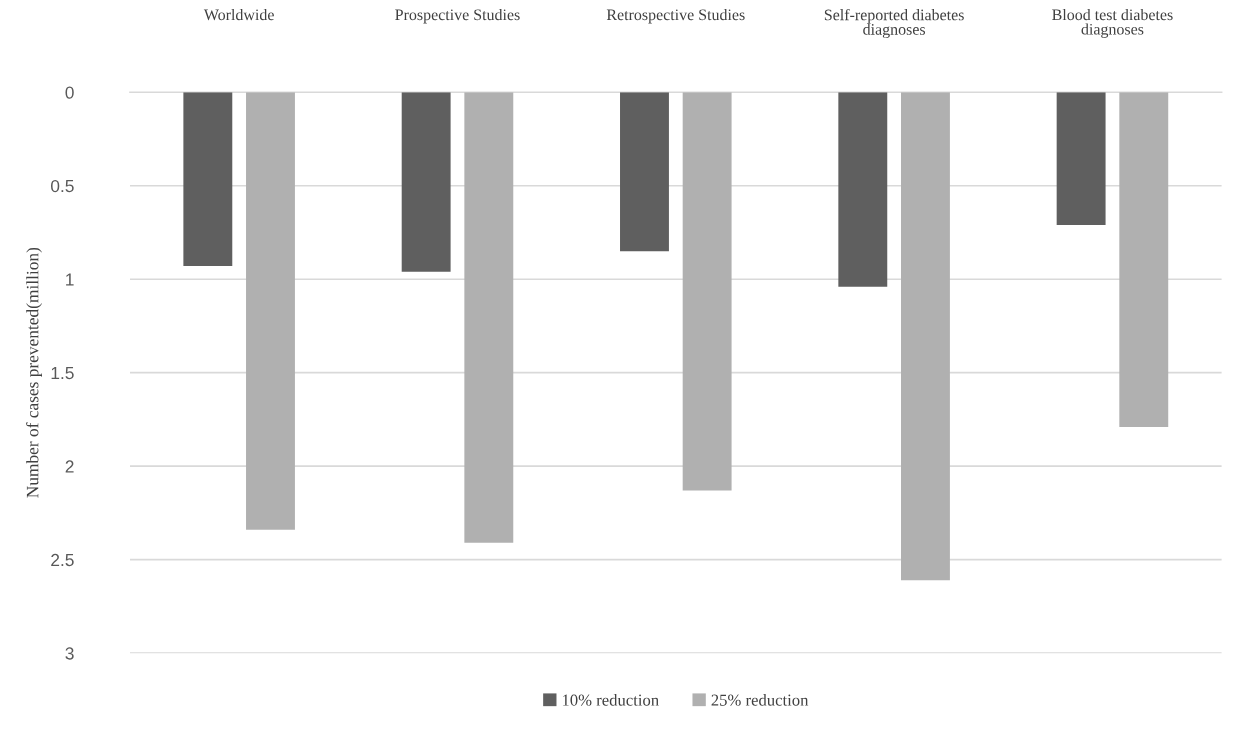 Image resolution: width=1244 pixels, height=732 pixels. What do you see at coordinates (62, 186) in the screenshot?
I see `y-tick-label: 0.5` at bounding box center [62, 186].